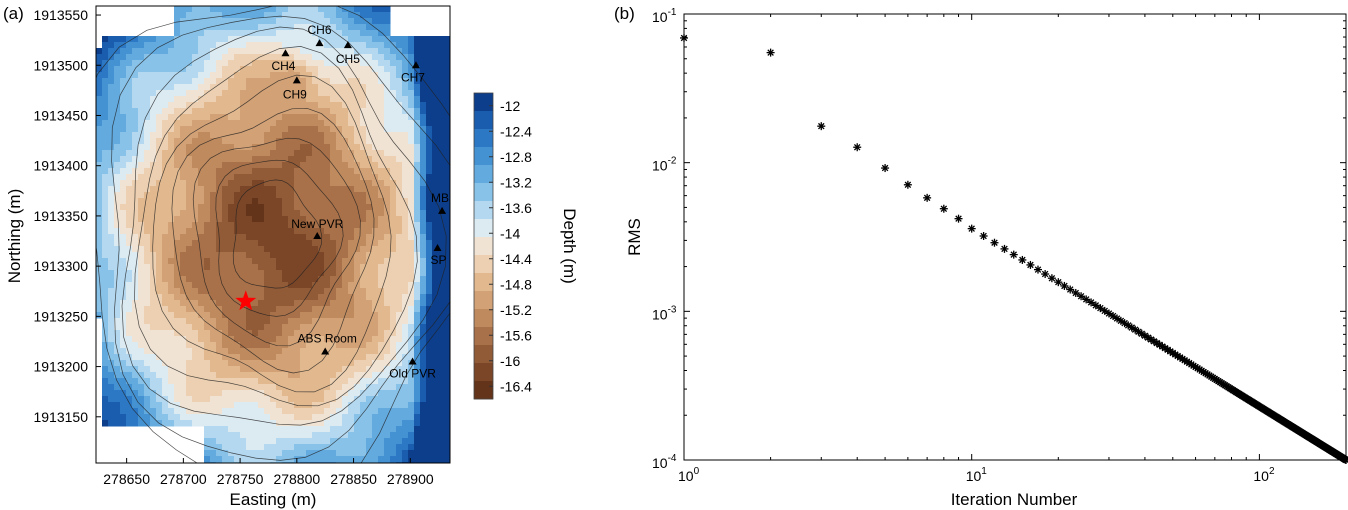  What do you see at coordinates (516, 182) in the screenshot?
I see `colorbar-tick-label: -13.2` at bounding box center [516, 182].